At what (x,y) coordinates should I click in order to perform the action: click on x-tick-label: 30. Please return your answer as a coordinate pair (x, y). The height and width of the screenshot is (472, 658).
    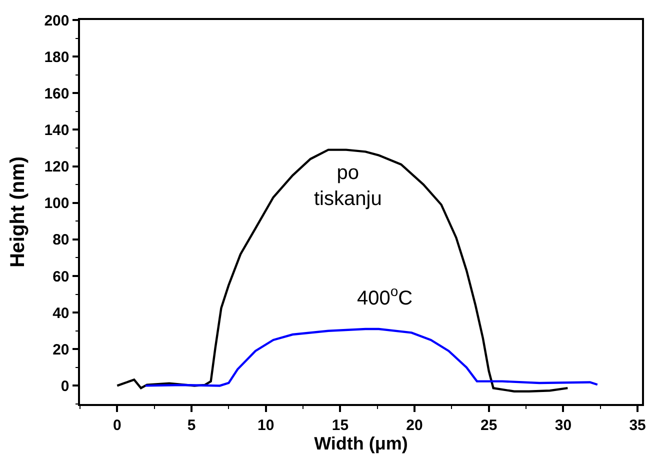
    Looking at the image, I should click on (563, 425).